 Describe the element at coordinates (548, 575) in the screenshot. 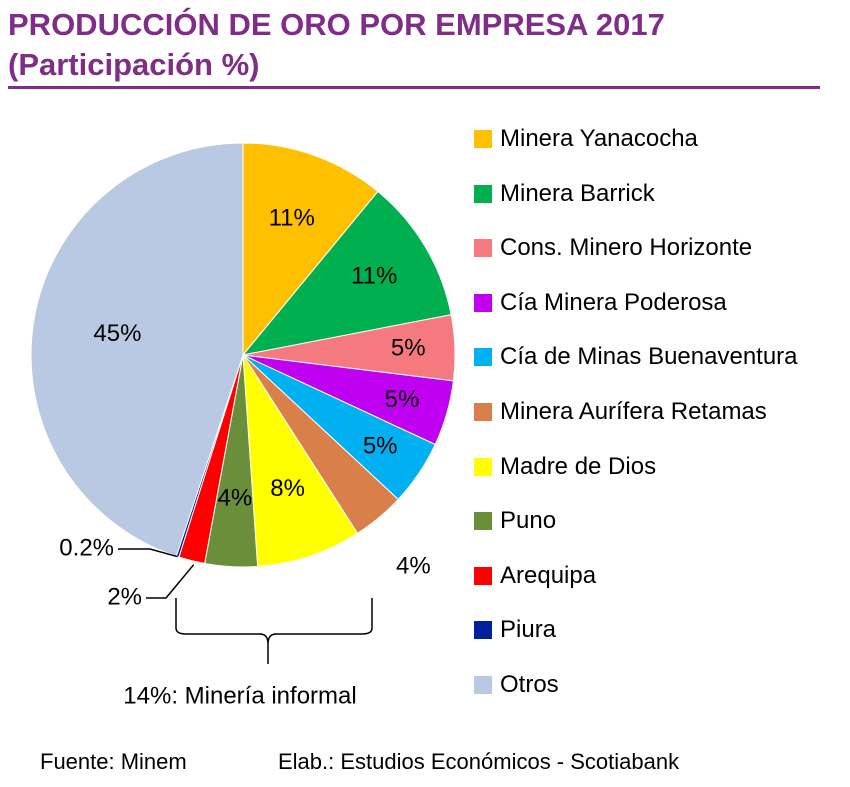

I see `legend-label-arequipa: Arequipa` at that location.